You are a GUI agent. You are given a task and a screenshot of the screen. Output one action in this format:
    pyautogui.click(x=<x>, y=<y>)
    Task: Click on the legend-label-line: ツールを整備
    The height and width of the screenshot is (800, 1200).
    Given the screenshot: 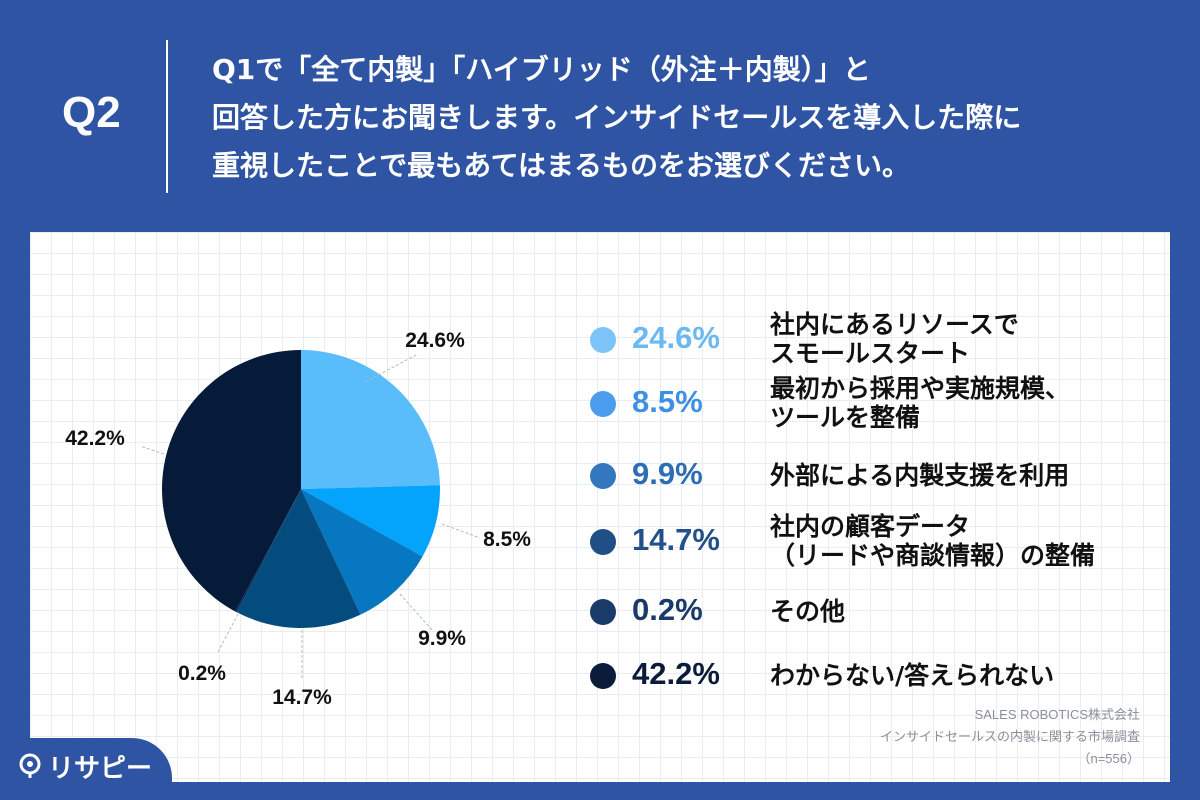 What is the action you would take?
    pyautogui.click(x=845, y=417)
    